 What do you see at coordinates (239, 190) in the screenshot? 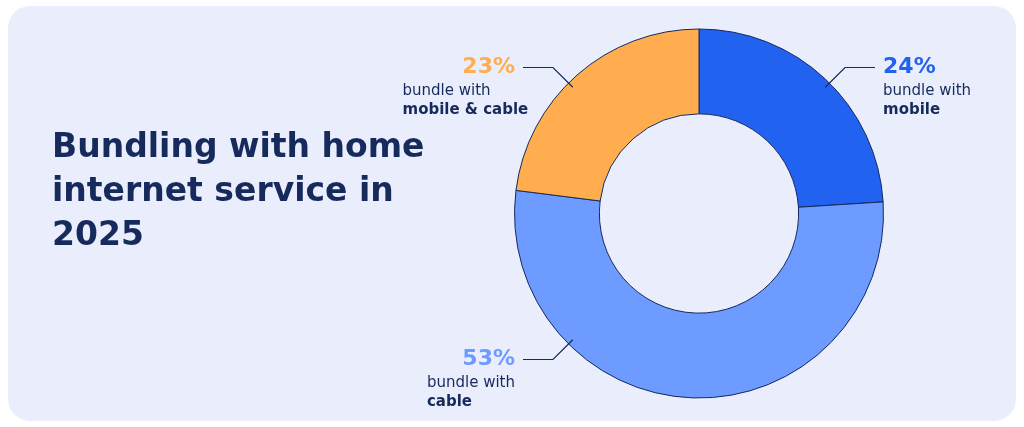
I see `text: Bundling with home internet service in 2025` at bounding box center [239, 190].